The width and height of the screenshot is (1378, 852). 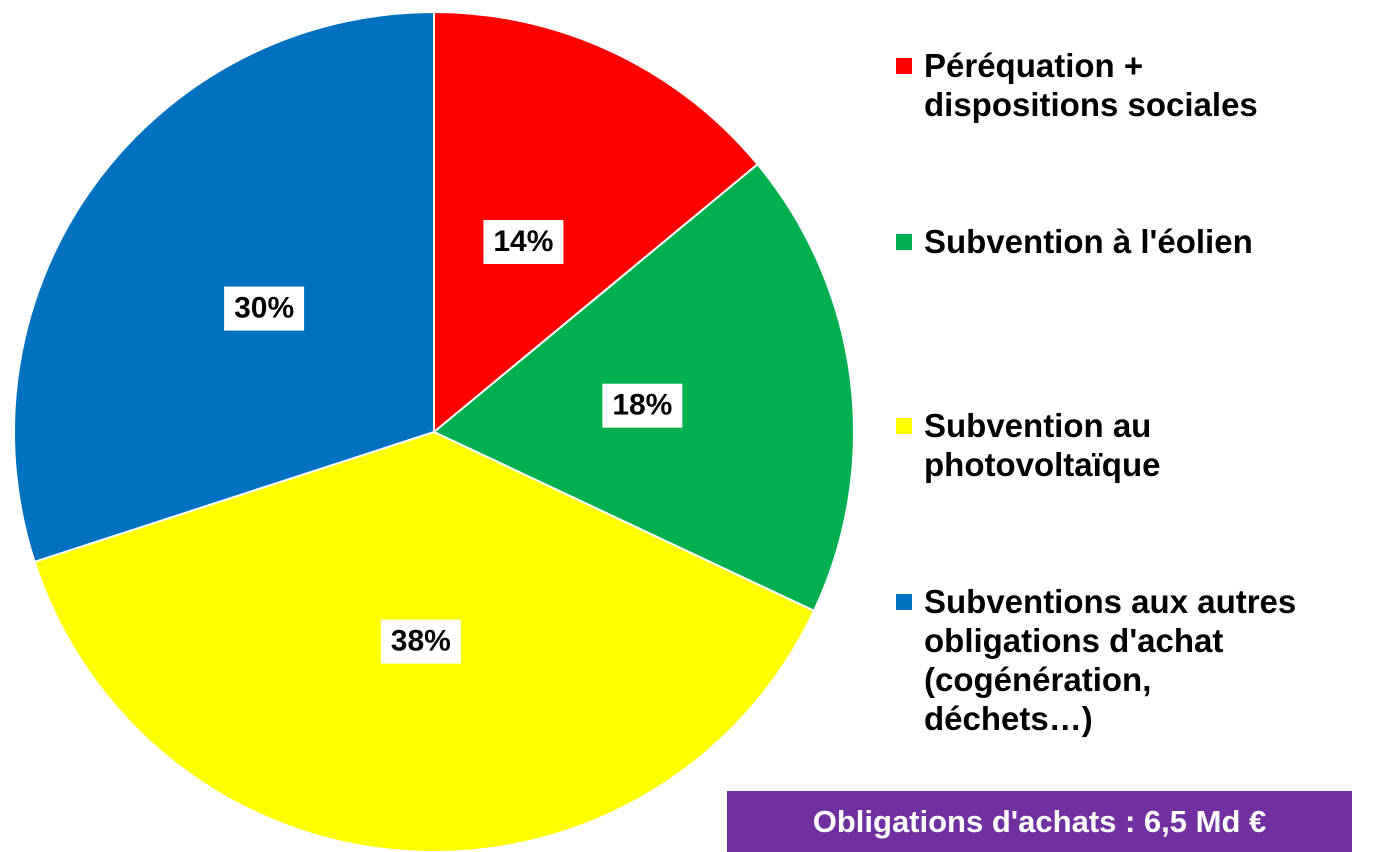 What do you see at coordinates (1088, 241) in the screenshot?
I see `legend-label: Subvention à l'éolien` at bounding box center [1088, 241].